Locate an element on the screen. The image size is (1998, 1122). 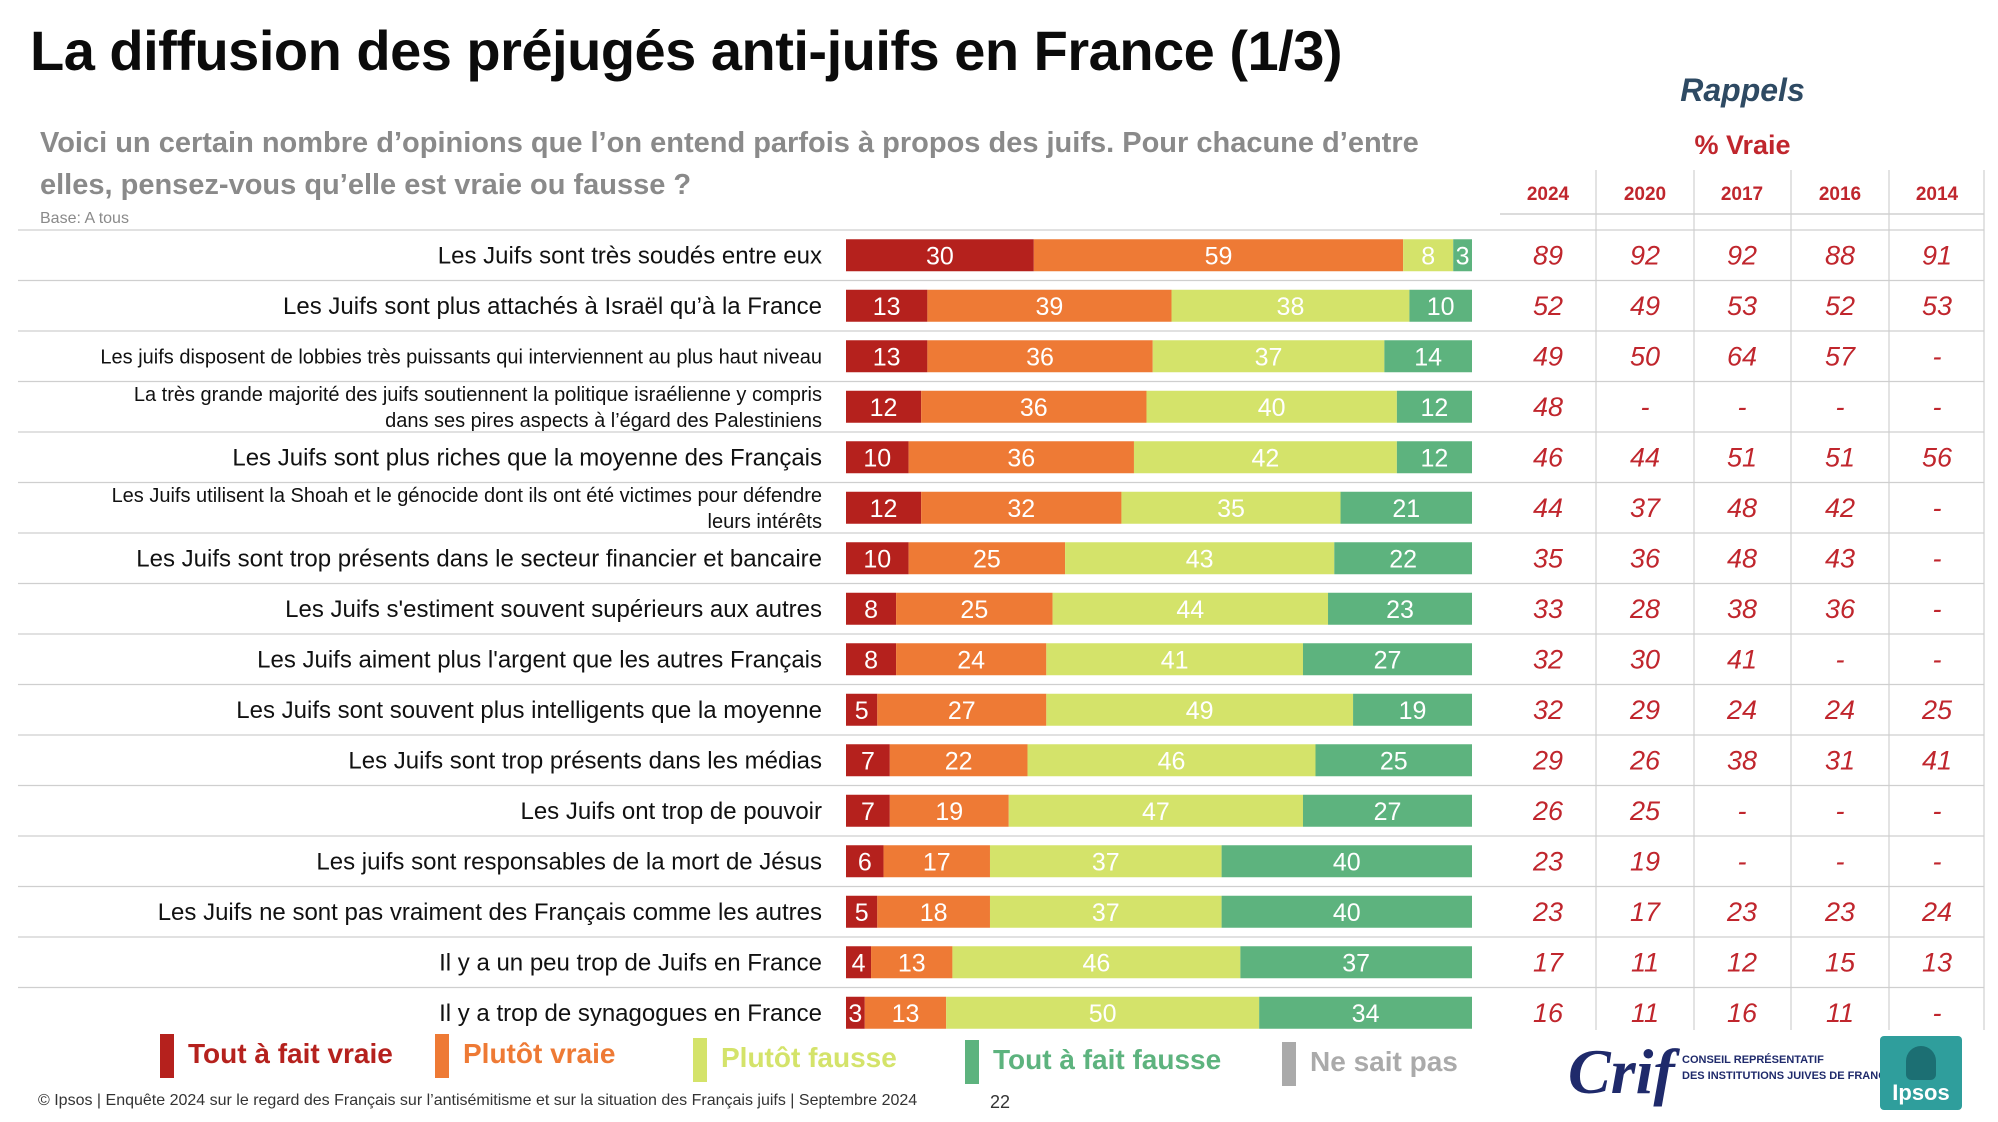
bar-value-label: 38 is located at coordinates (1291, 307).